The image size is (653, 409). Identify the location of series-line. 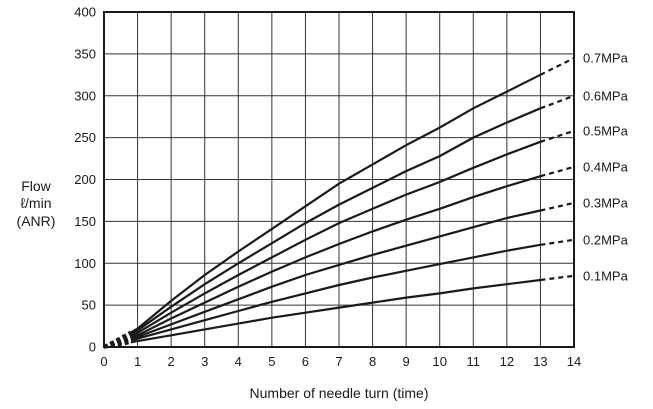
(335, 311).